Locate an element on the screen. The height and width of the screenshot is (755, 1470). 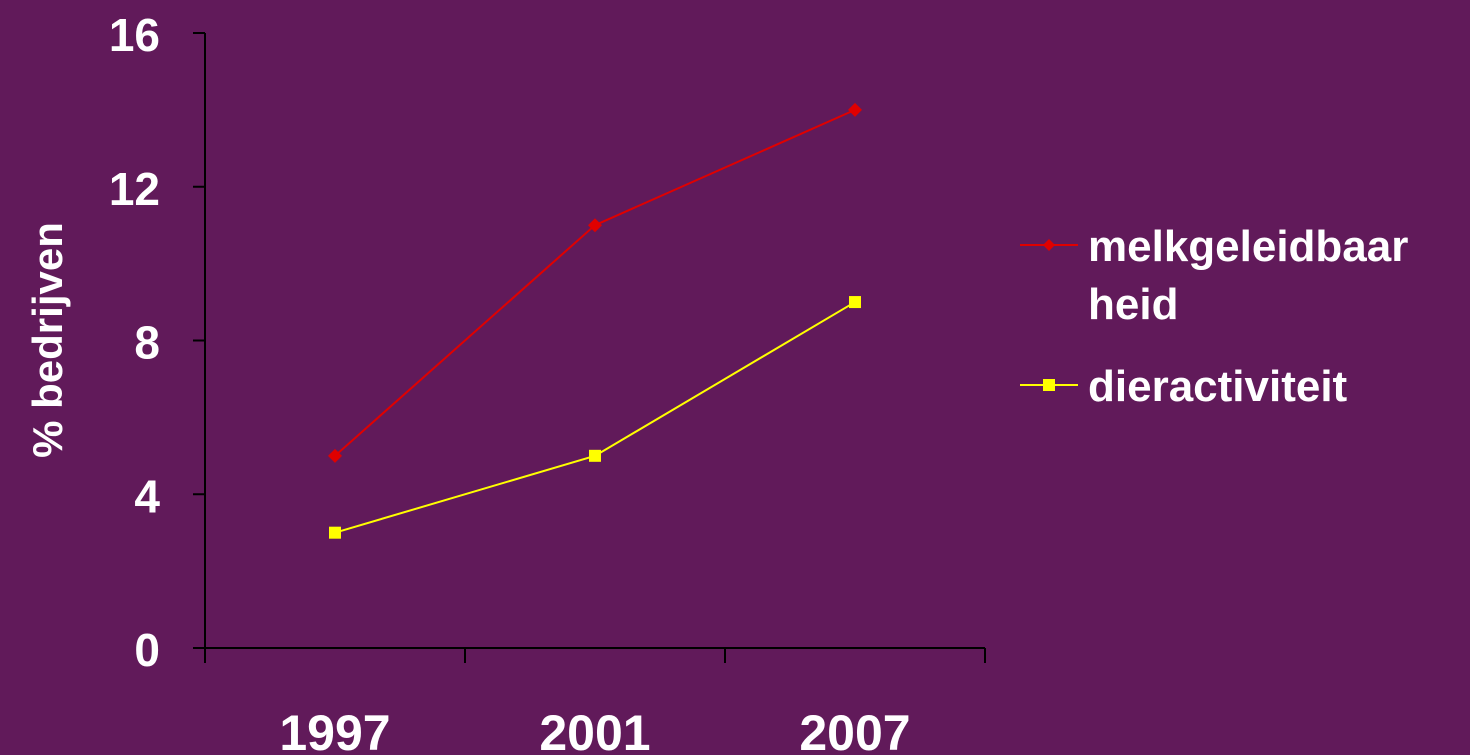
y-tick-label: 8 is located at coordinates (147, 343).